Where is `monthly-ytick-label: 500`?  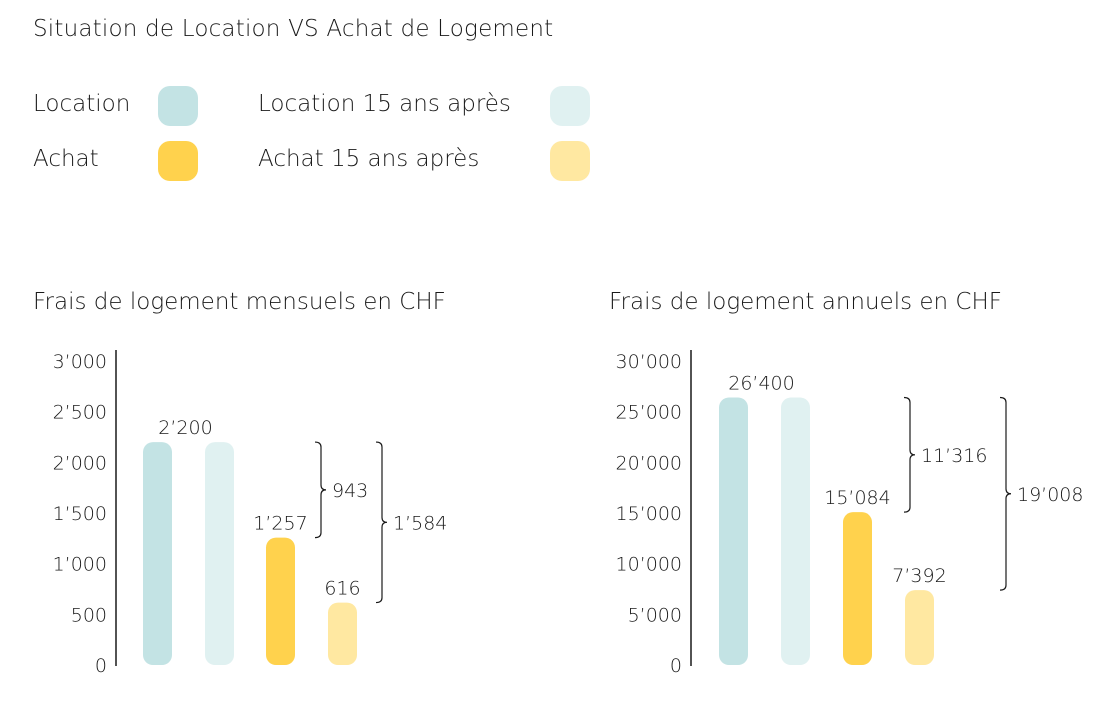 monthly-ytick-label: 500 is located at coordinates (89, 615).